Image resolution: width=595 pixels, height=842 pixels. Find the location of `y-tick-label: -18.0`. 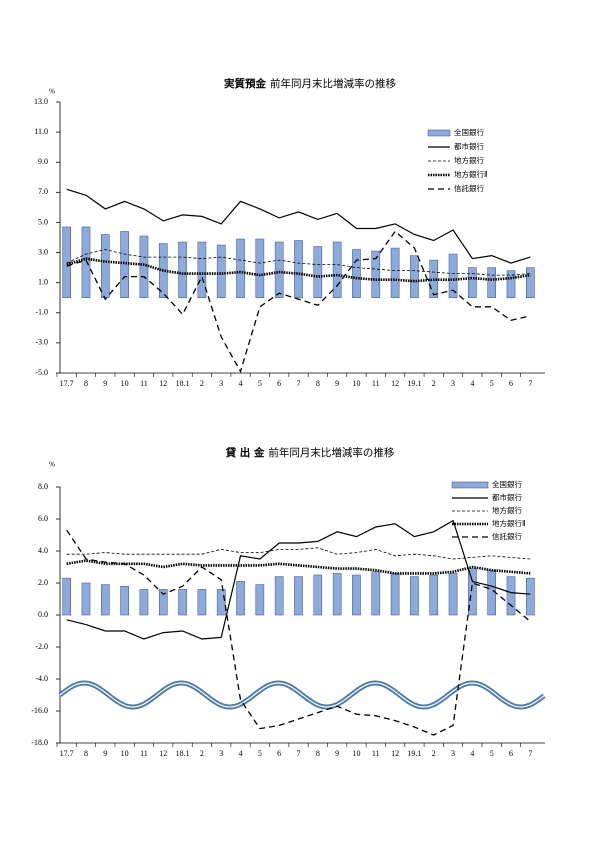

y-tick-label: -18.0 is located at coordinates (39, 742).